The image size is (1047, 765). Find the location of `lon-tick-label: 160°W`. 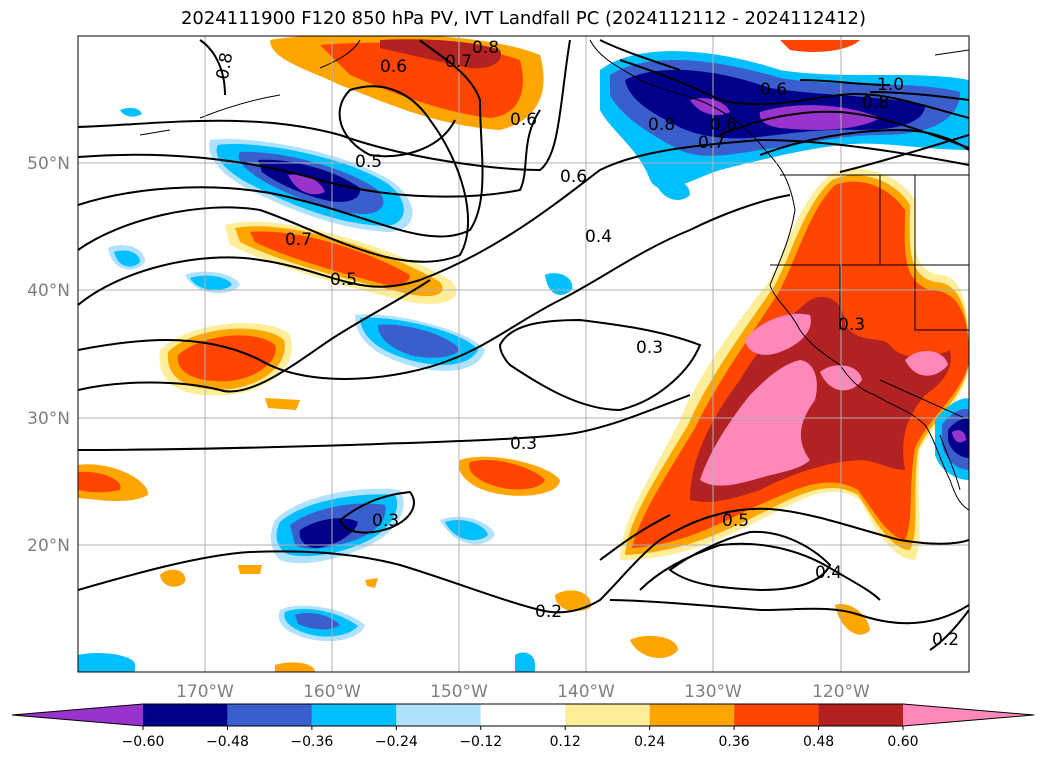

lon-tick-label: 160°W is located at coordinates (332, 692).